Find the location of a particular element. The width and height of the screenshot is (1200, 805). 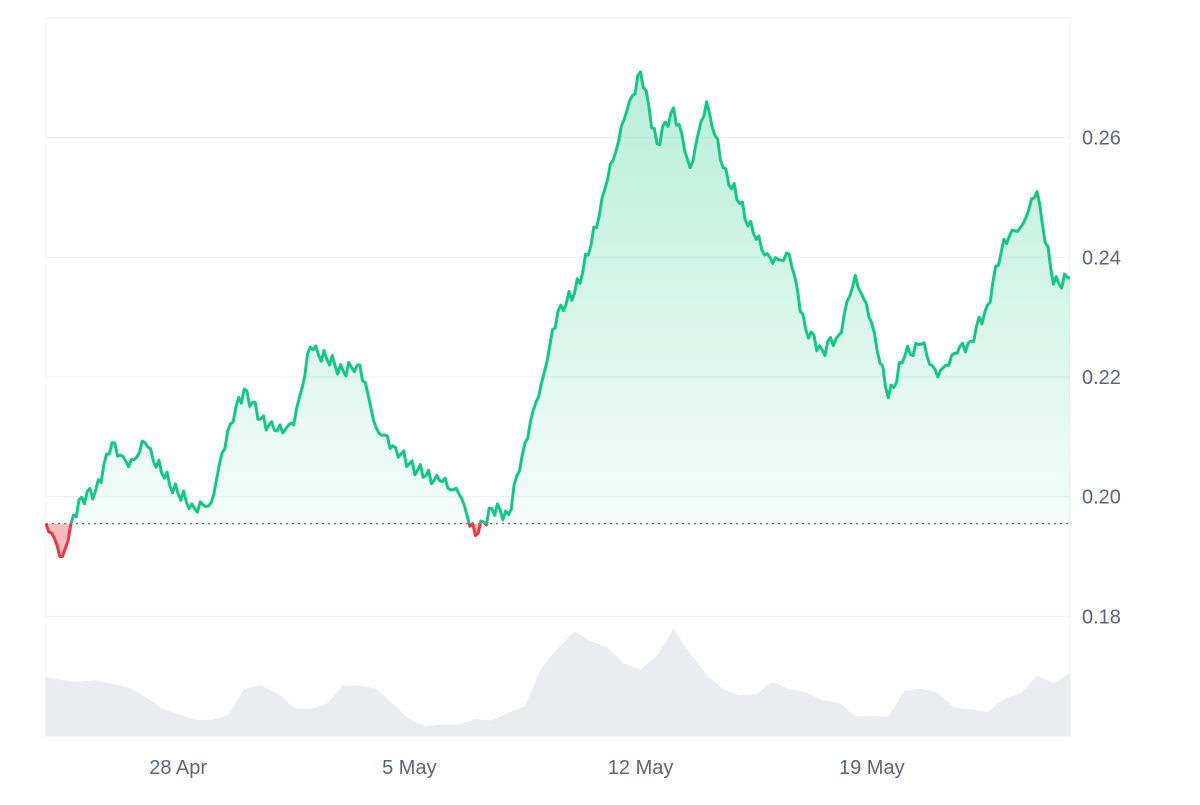

y-tick-label: 0.24 is located at coordinates (1101, 258).